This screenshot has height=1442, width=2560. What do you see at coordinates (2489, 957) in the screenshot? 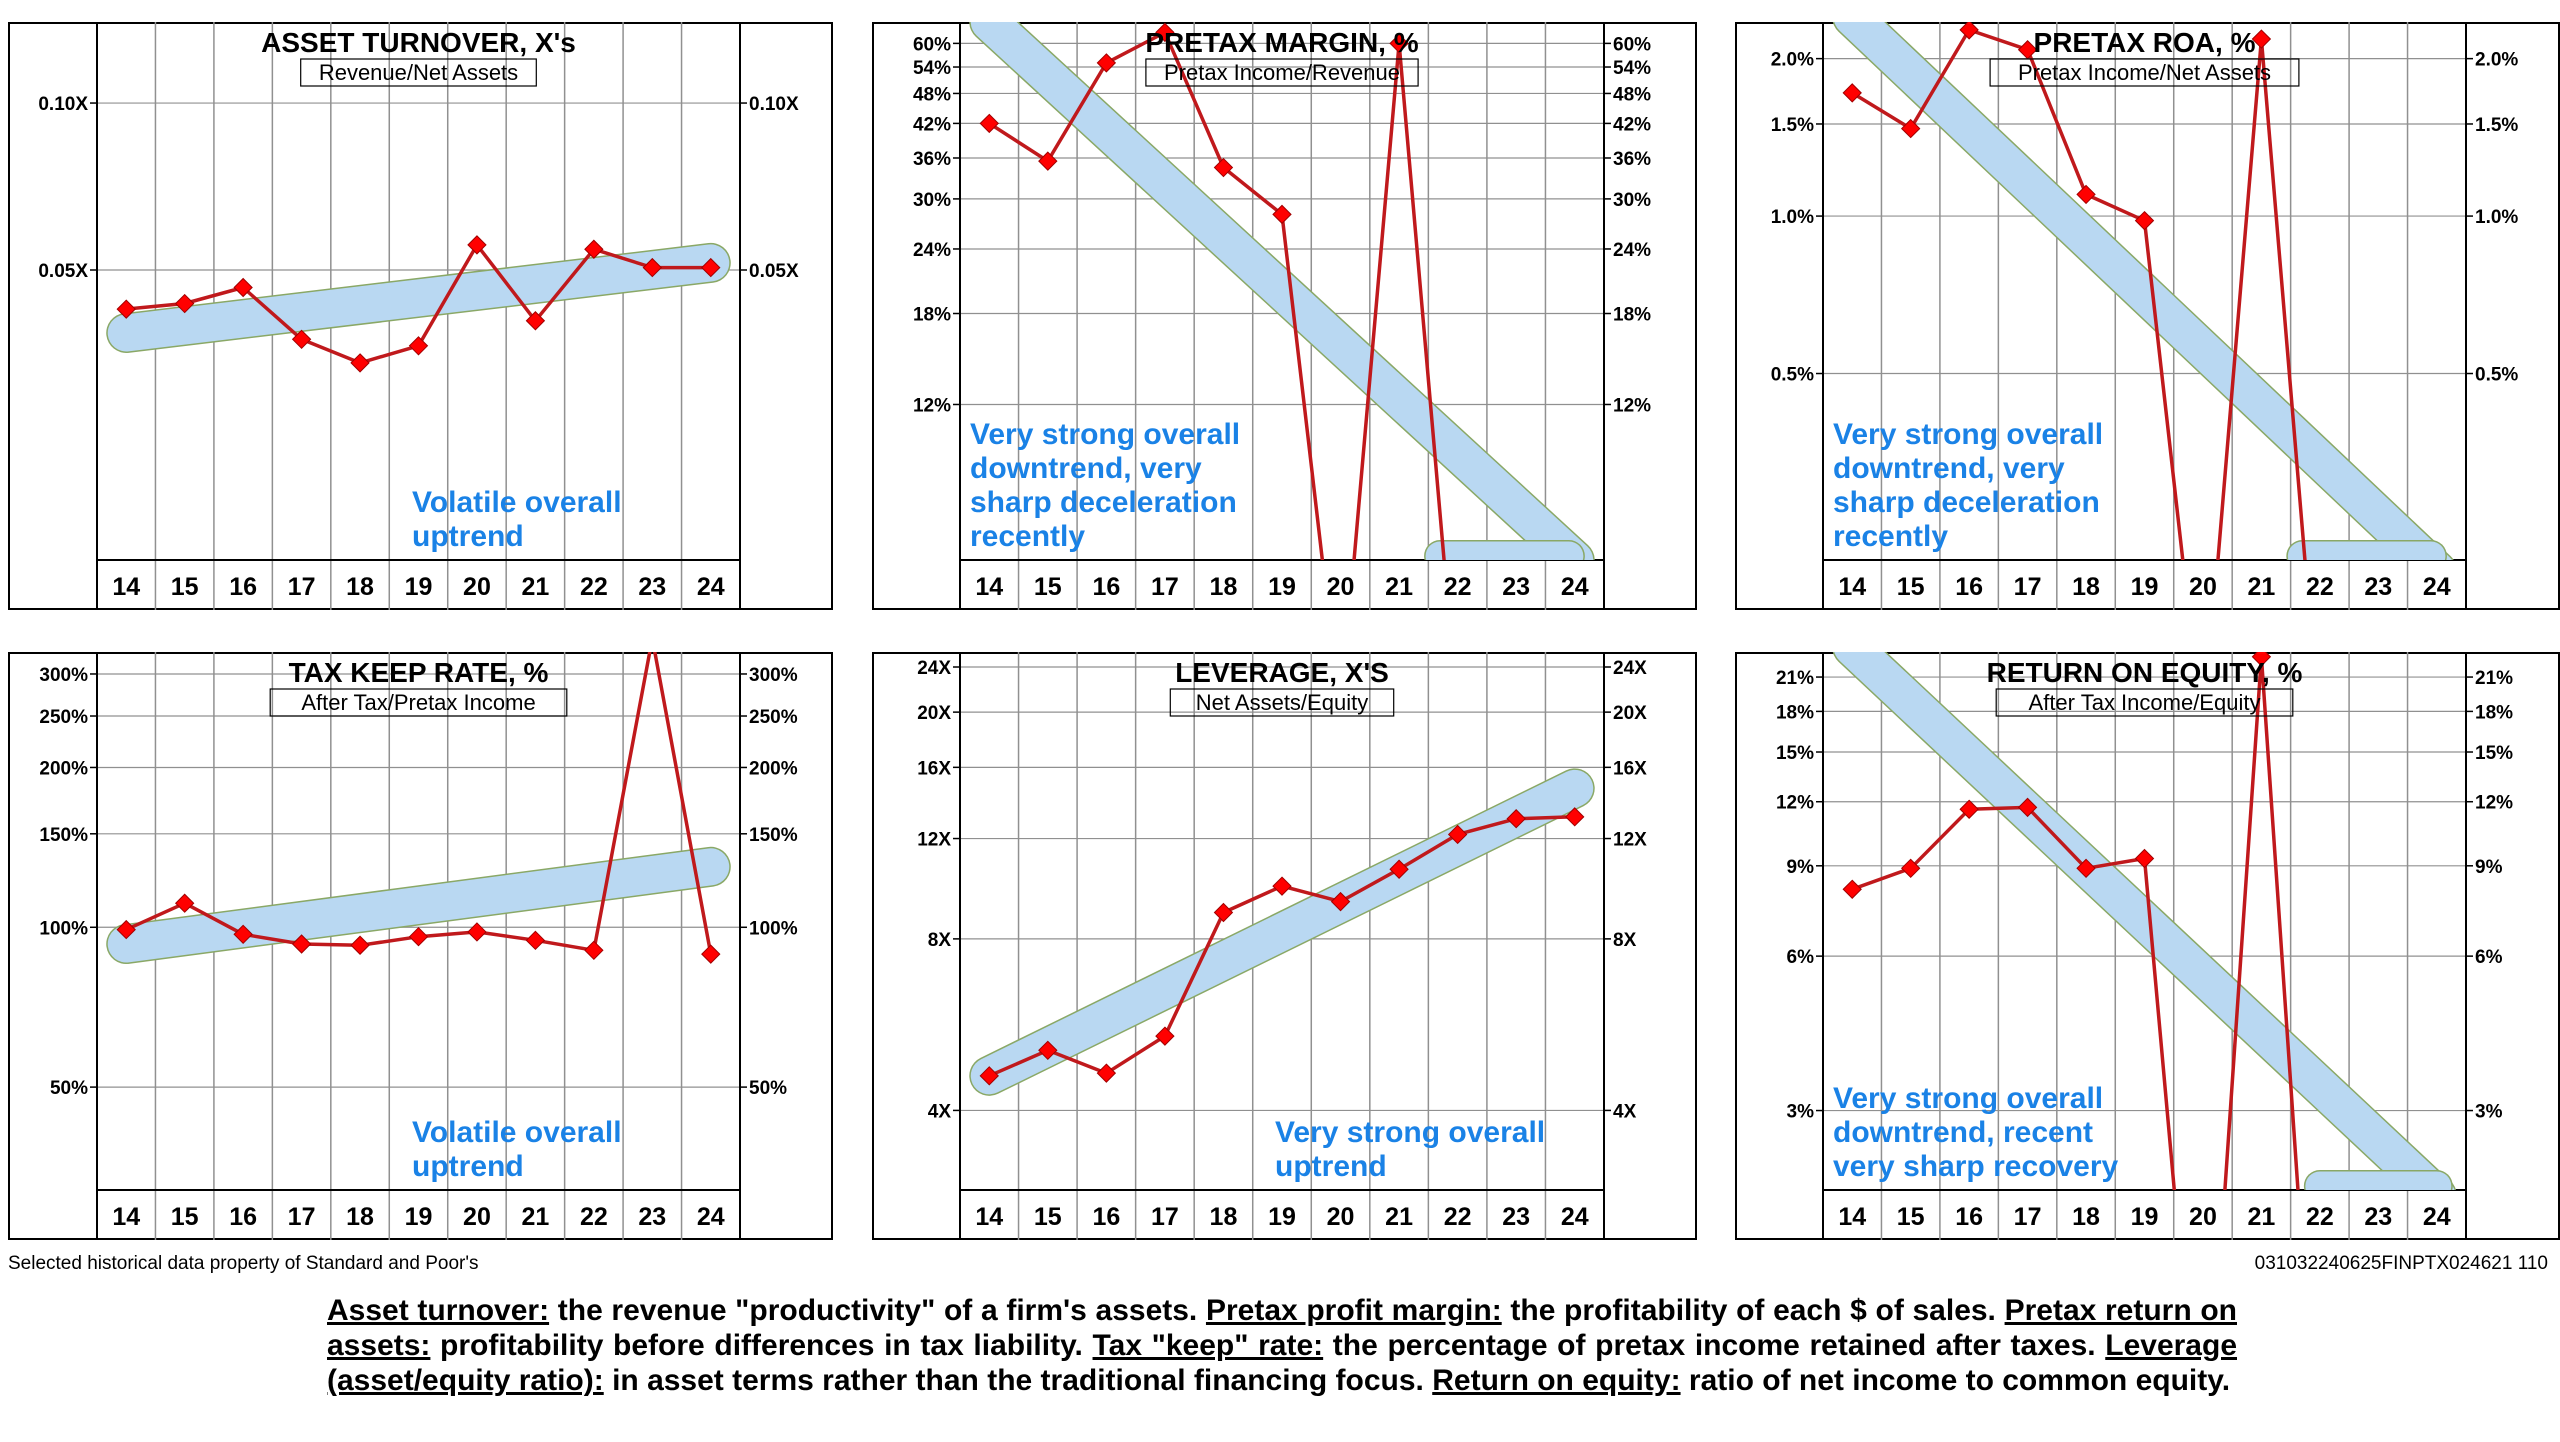
I see `y-tick-label-right: 6%` at bounding box center [2489, 957].